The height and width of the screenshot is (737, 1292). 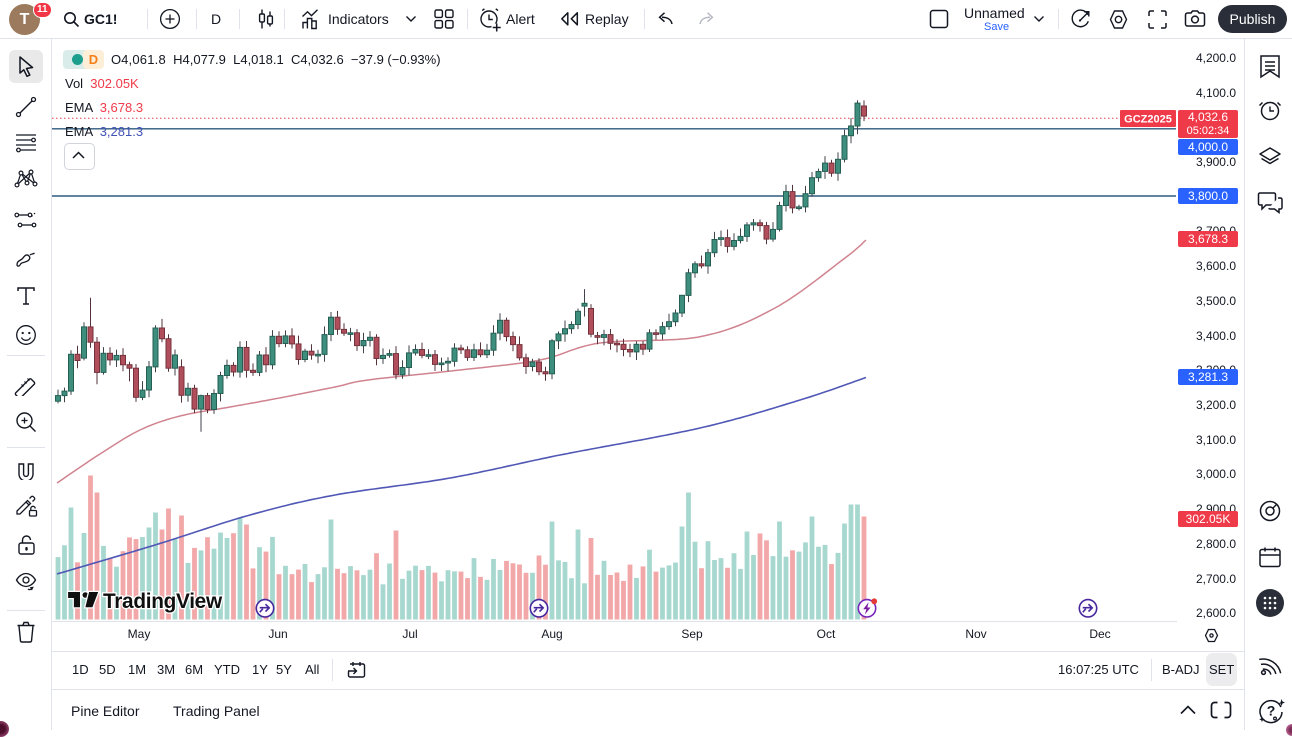 I want to click on svg-text: TradingView, so click(x=163, y=601).